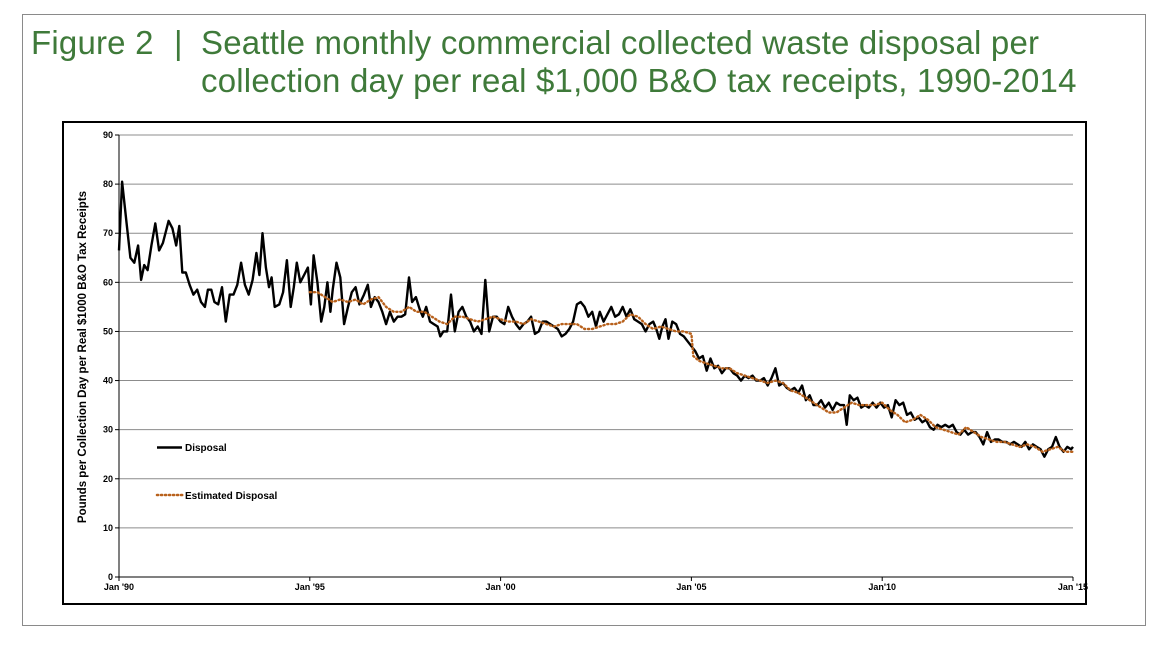 This screenshot has width=1170, height=645. What do you see at coordinates (691, 587) in the screenshot?
I see `x-tick-label-2005: Jan '05` at bounding box center [691, 587].